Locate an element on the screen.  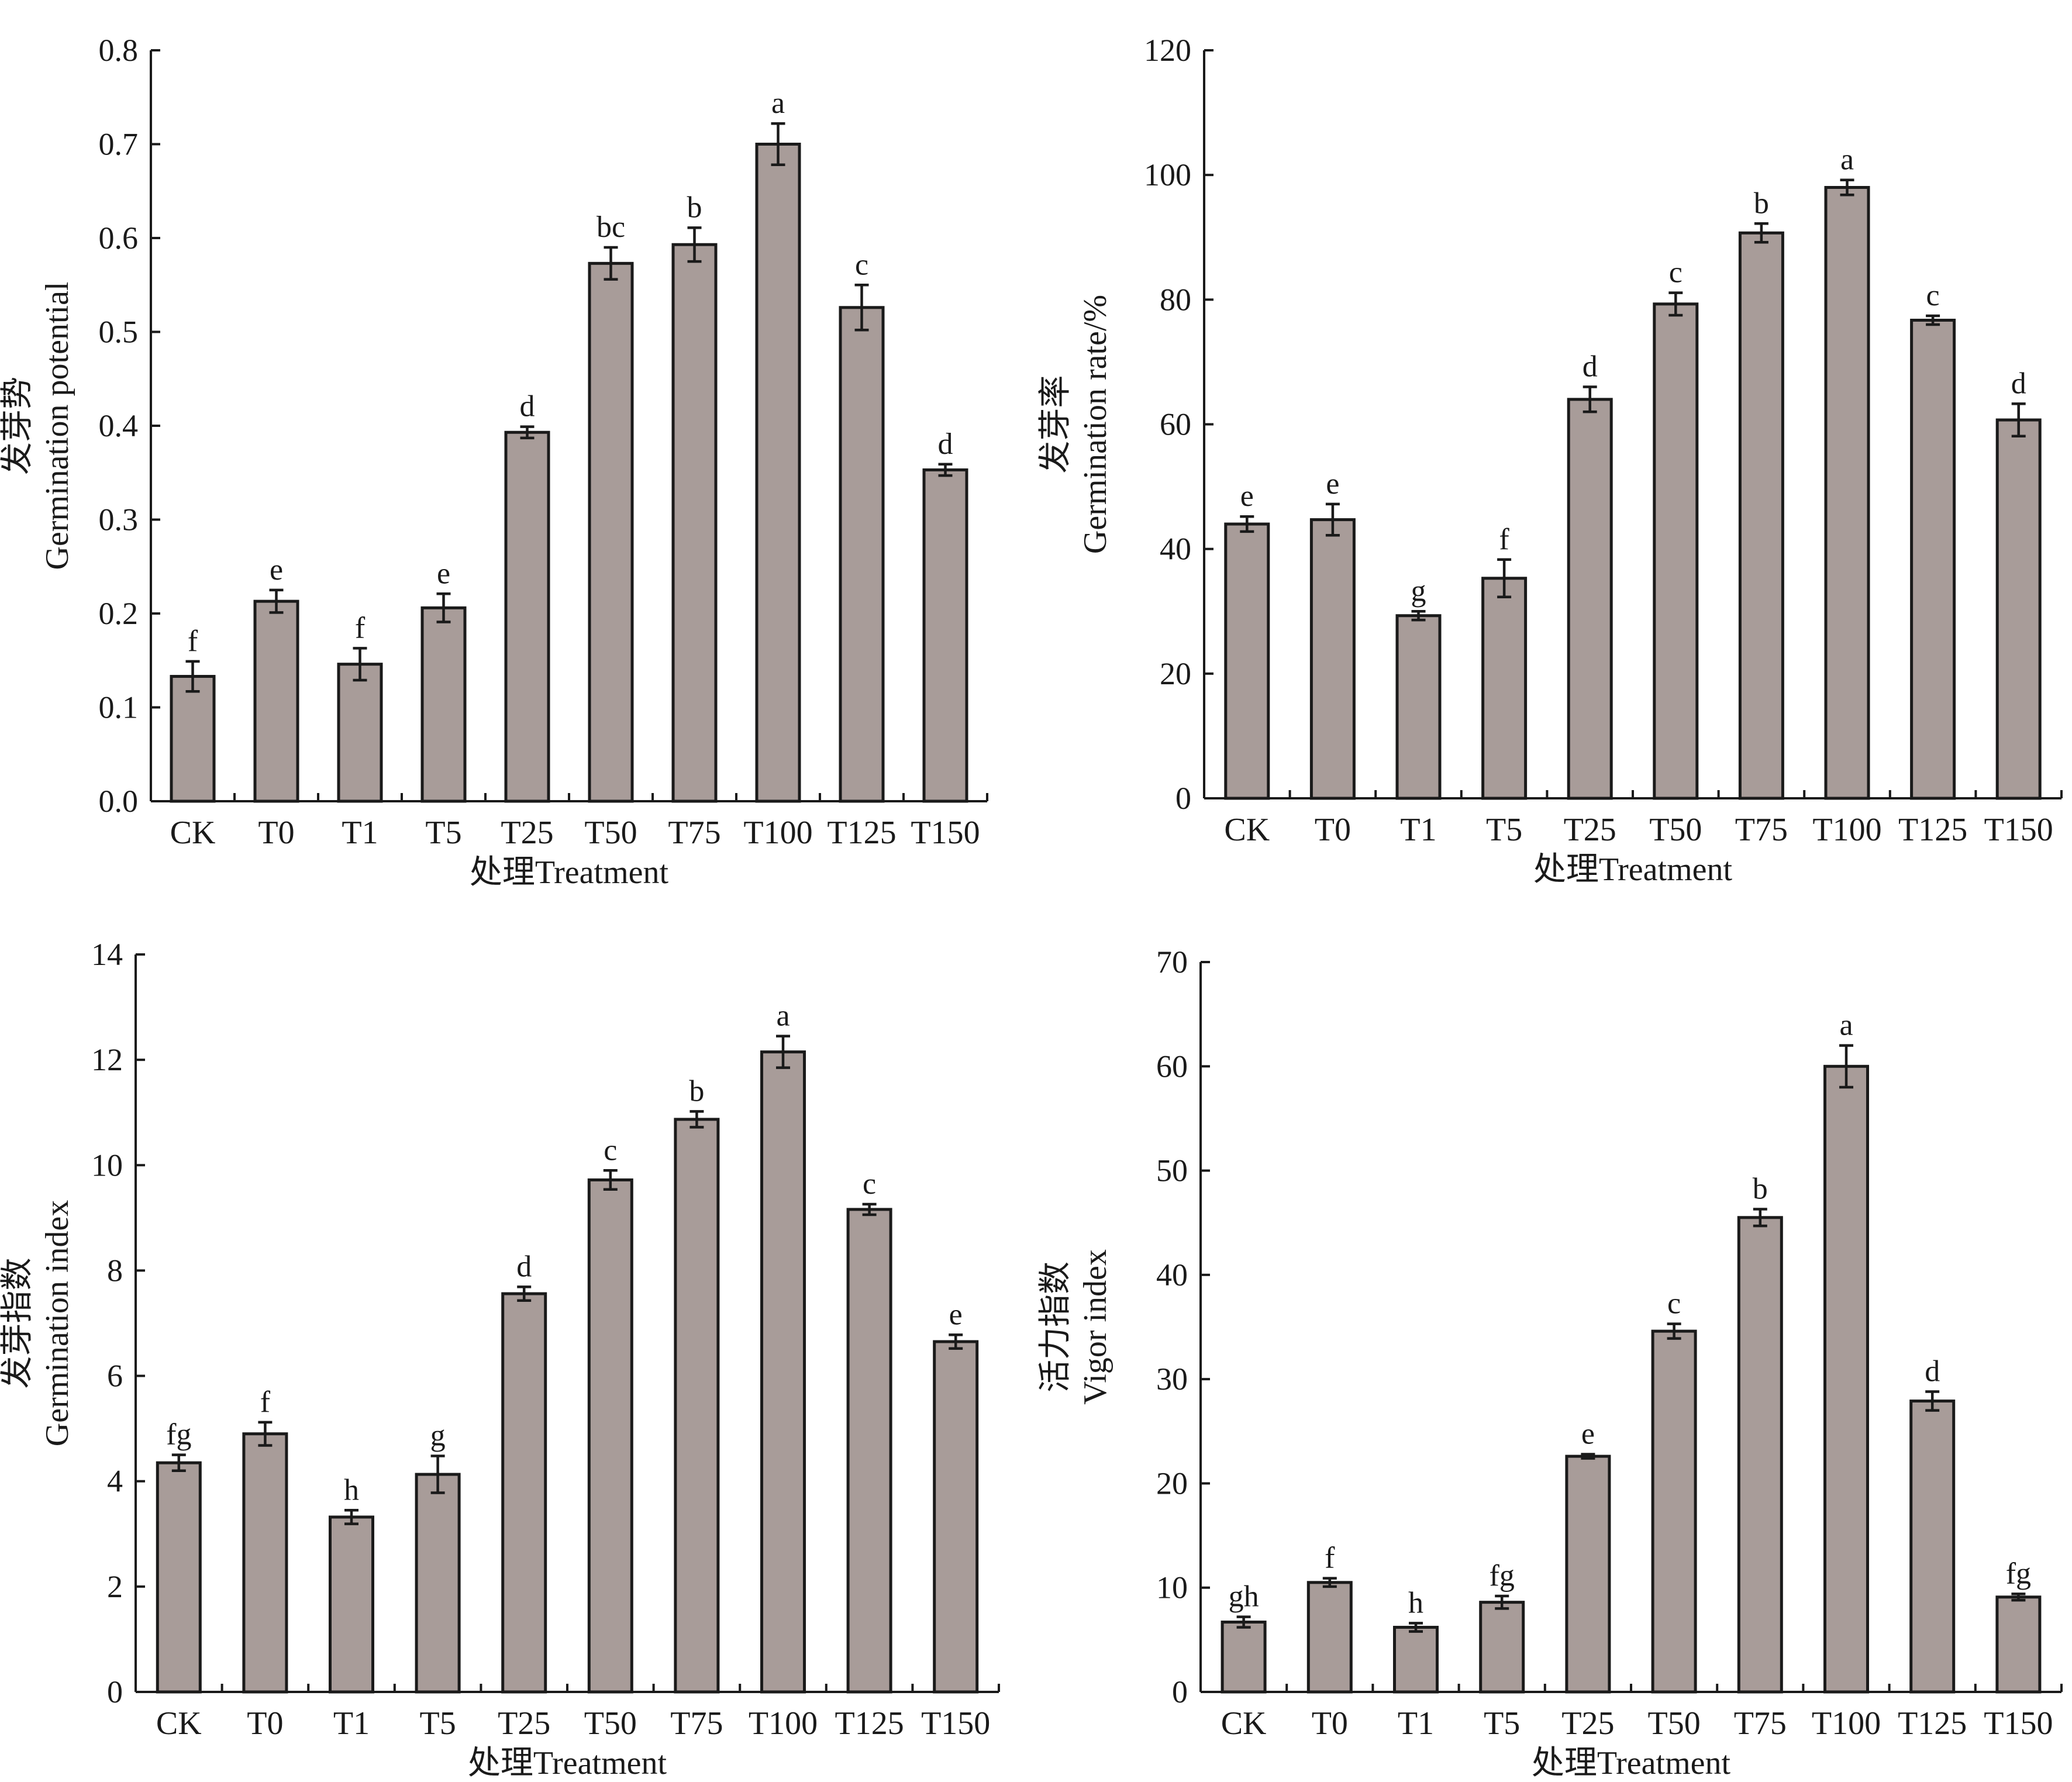
significance-letter: bc is located at coordinates (611, 227).